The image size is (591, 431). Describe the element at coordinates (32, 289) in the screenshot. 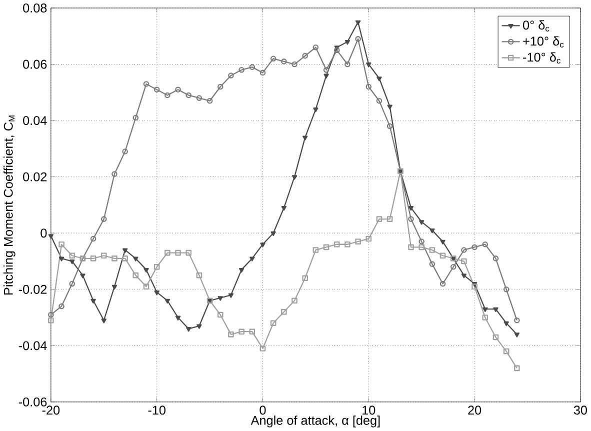

I see `y-tick-label: -0.02` at that location.